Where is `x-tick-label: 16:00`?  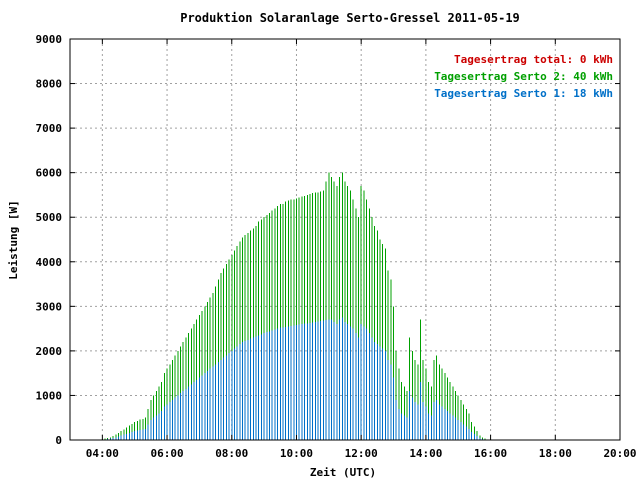
x-tick-label: 16:00 is located at coordinates (490, 453).